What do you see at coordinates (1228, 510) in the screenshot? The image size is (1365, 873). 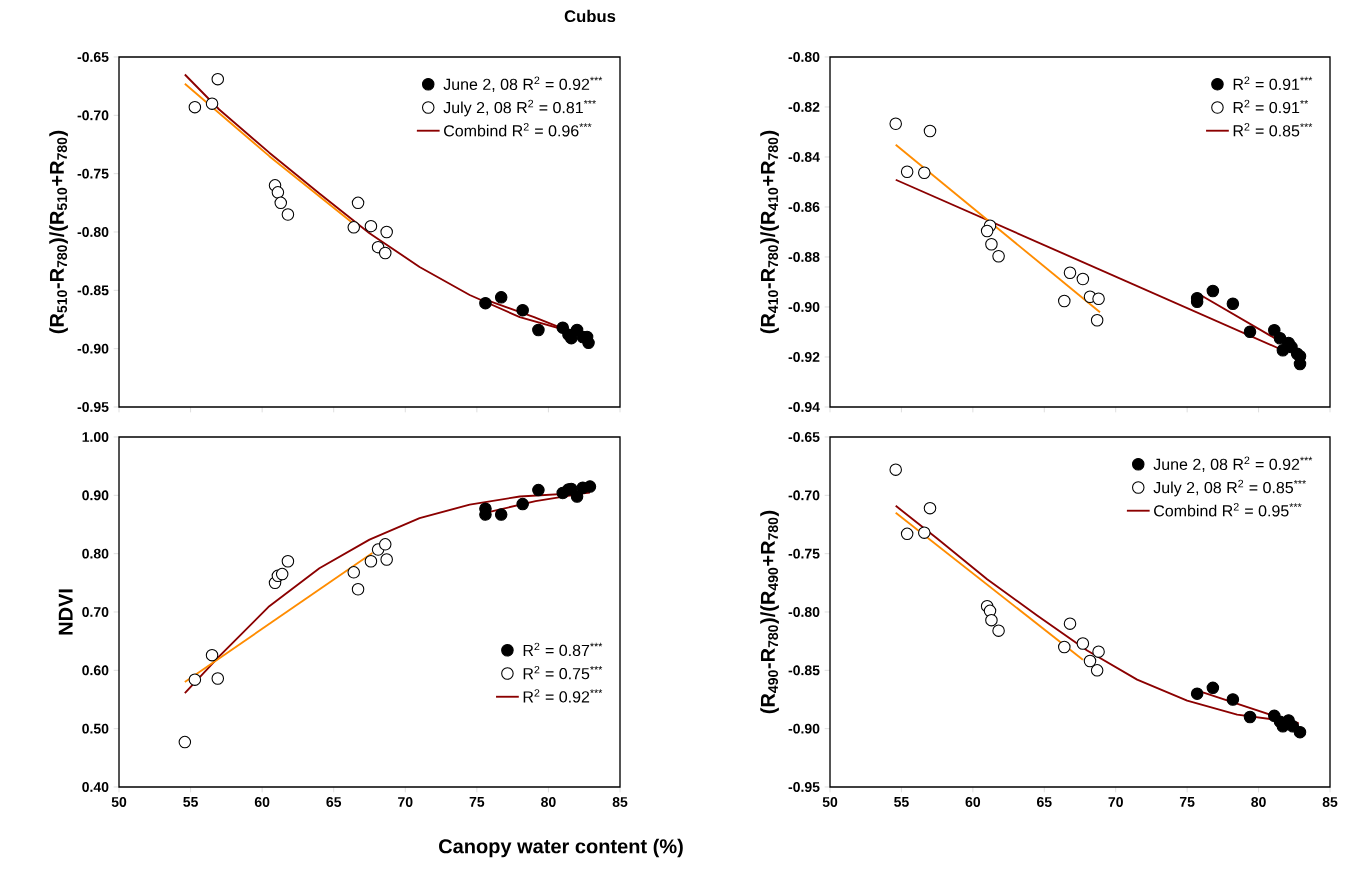 I see `legend-label: Combind R$^{2}$ = 0.95$^{***}$` at bounding box center [1228, 510].